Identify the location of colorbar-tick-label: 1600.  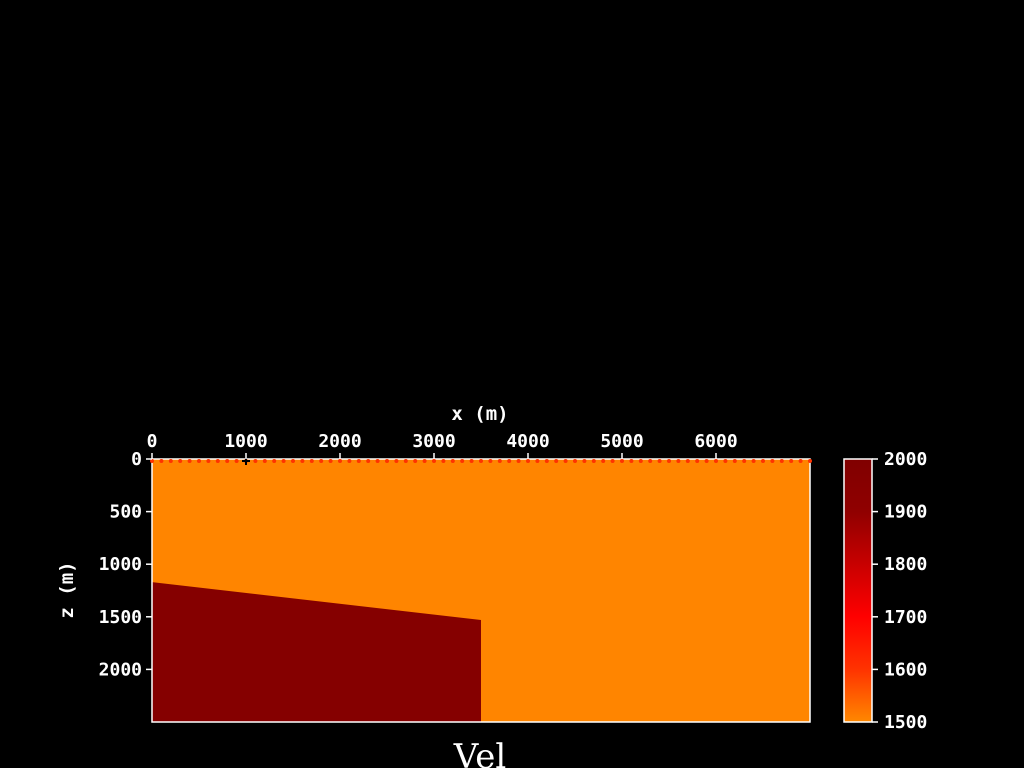
(905, 669).